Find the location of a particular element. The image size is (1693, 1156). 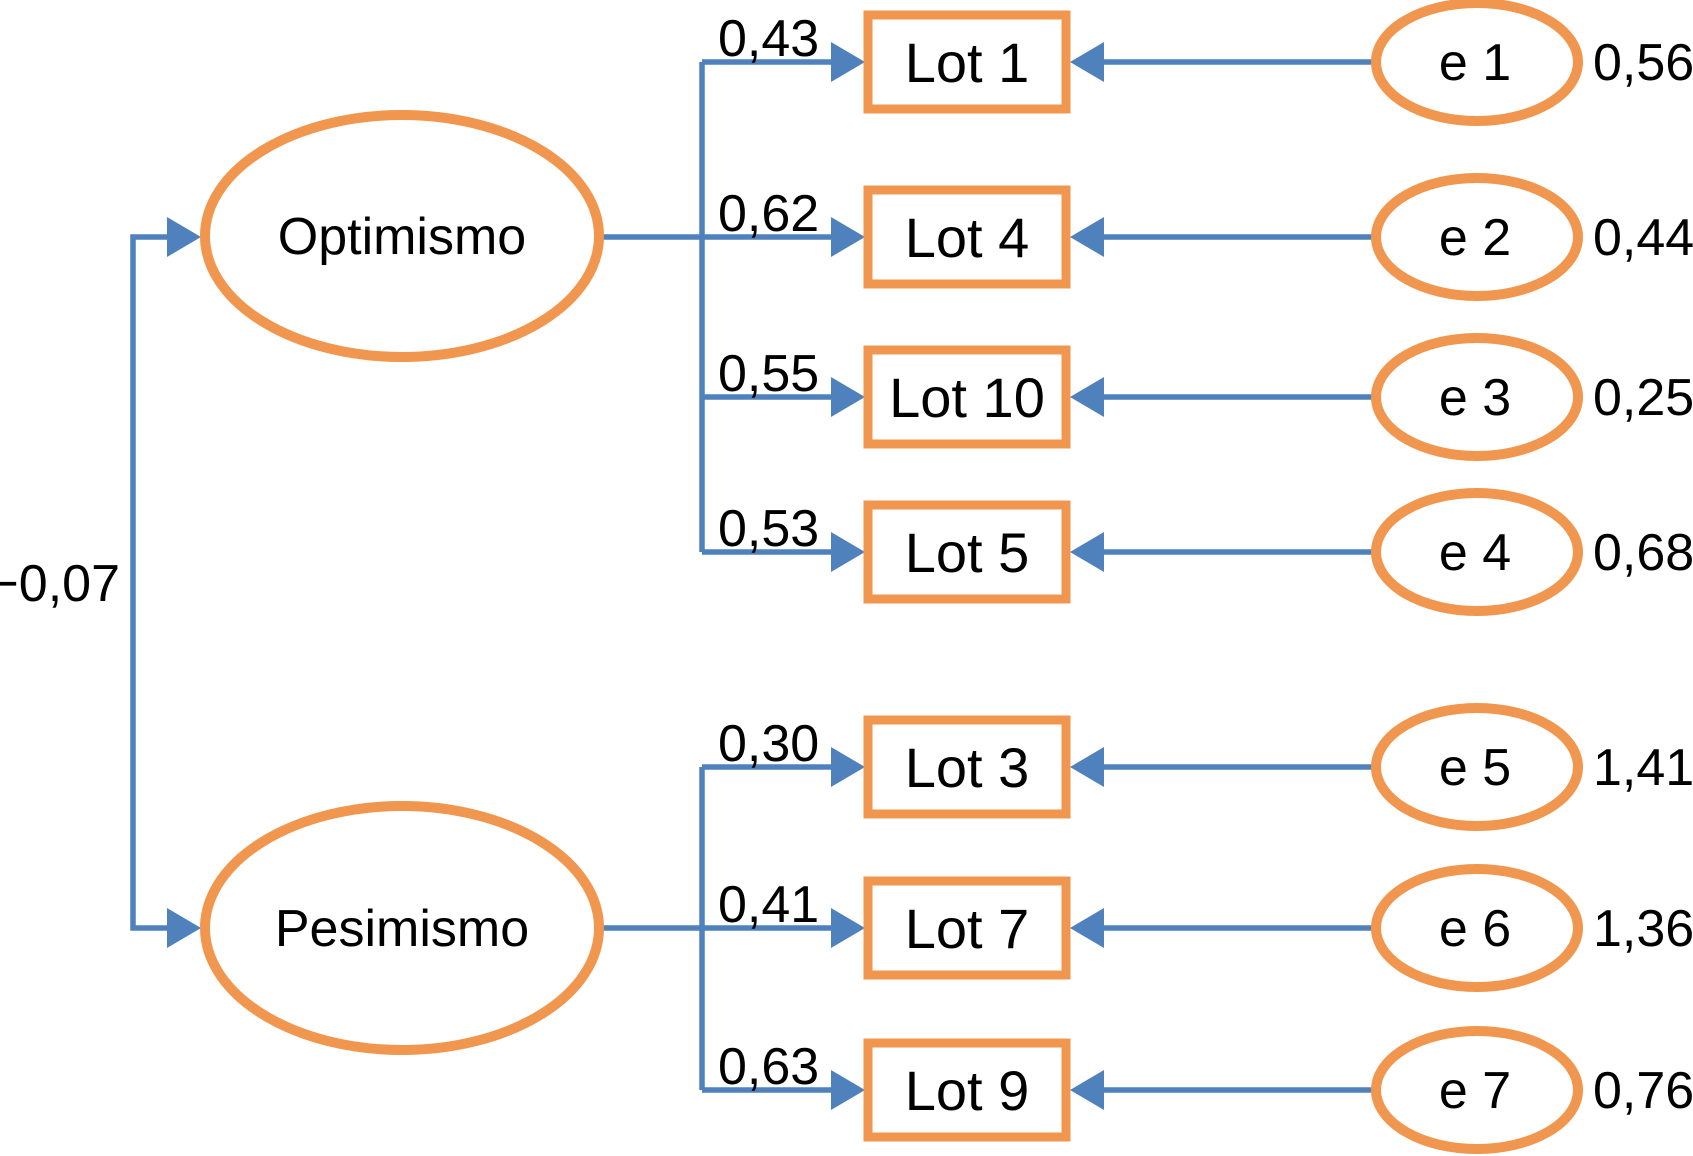

indicator-label: Lot 10 is located at coordinates (967, 397).